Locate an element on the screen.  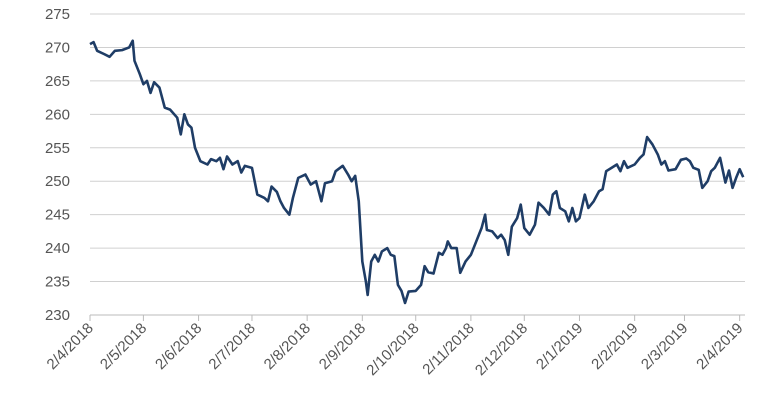
y-tick-label: 240 is located at coordinates (57, 248).